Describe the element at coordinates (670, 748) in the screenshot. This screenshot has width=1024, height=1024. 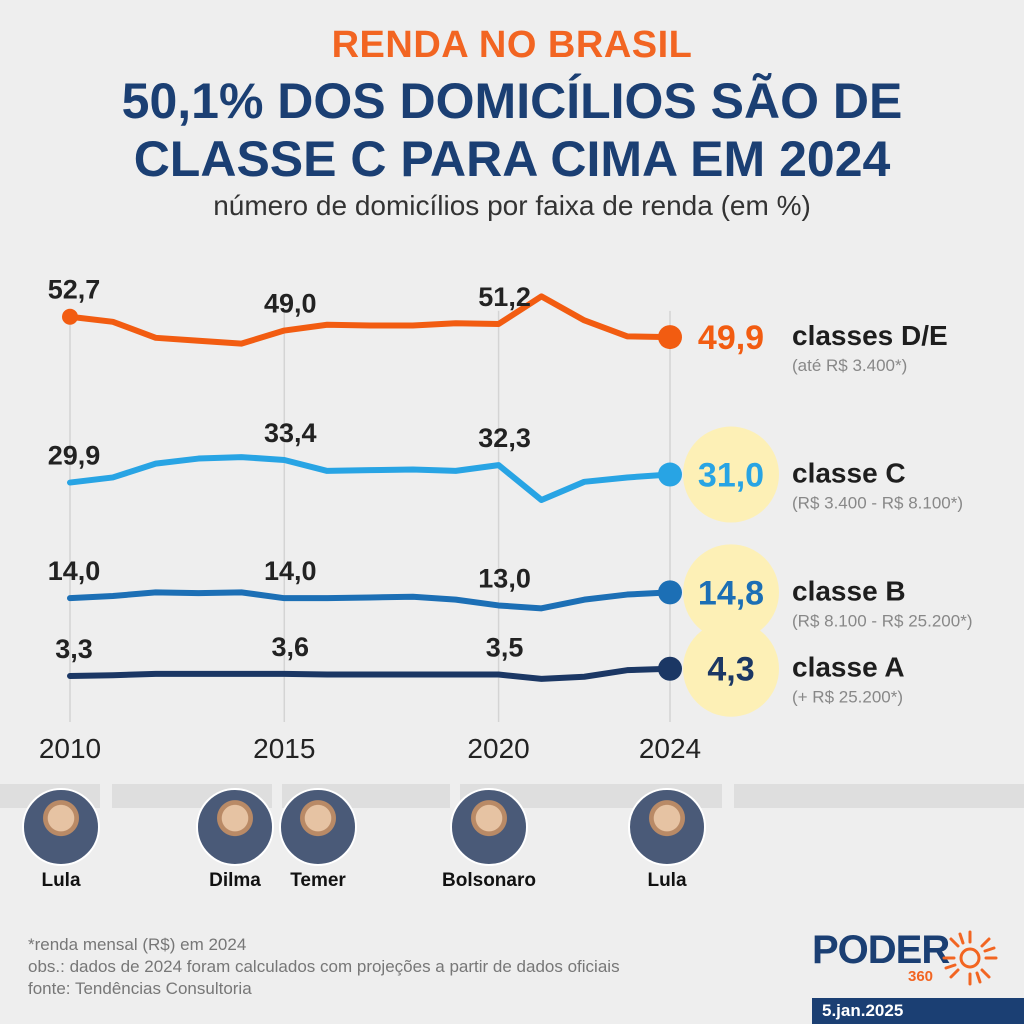
I see `x-tick-label: 2024` at that location.